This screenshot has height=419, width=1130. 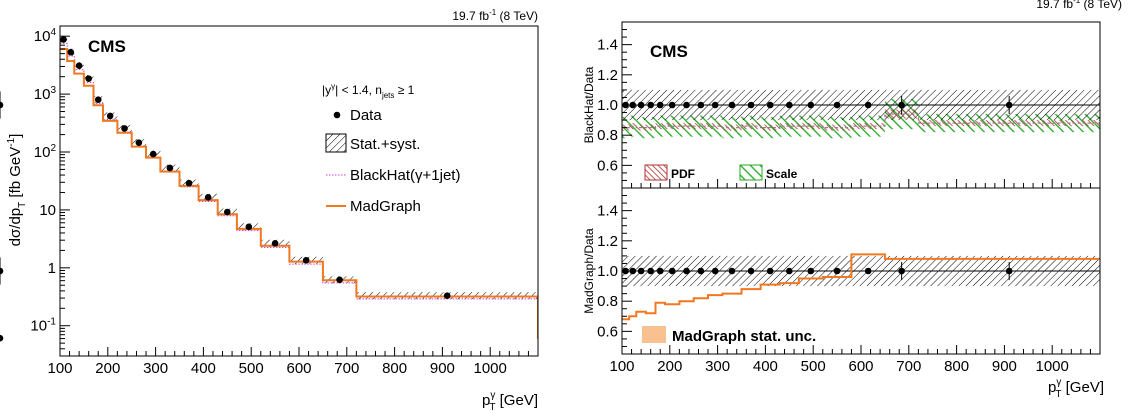 I want to click on legend-madgraph-stat-label: MadGraph stat. unc., so click(x=744, y=336).